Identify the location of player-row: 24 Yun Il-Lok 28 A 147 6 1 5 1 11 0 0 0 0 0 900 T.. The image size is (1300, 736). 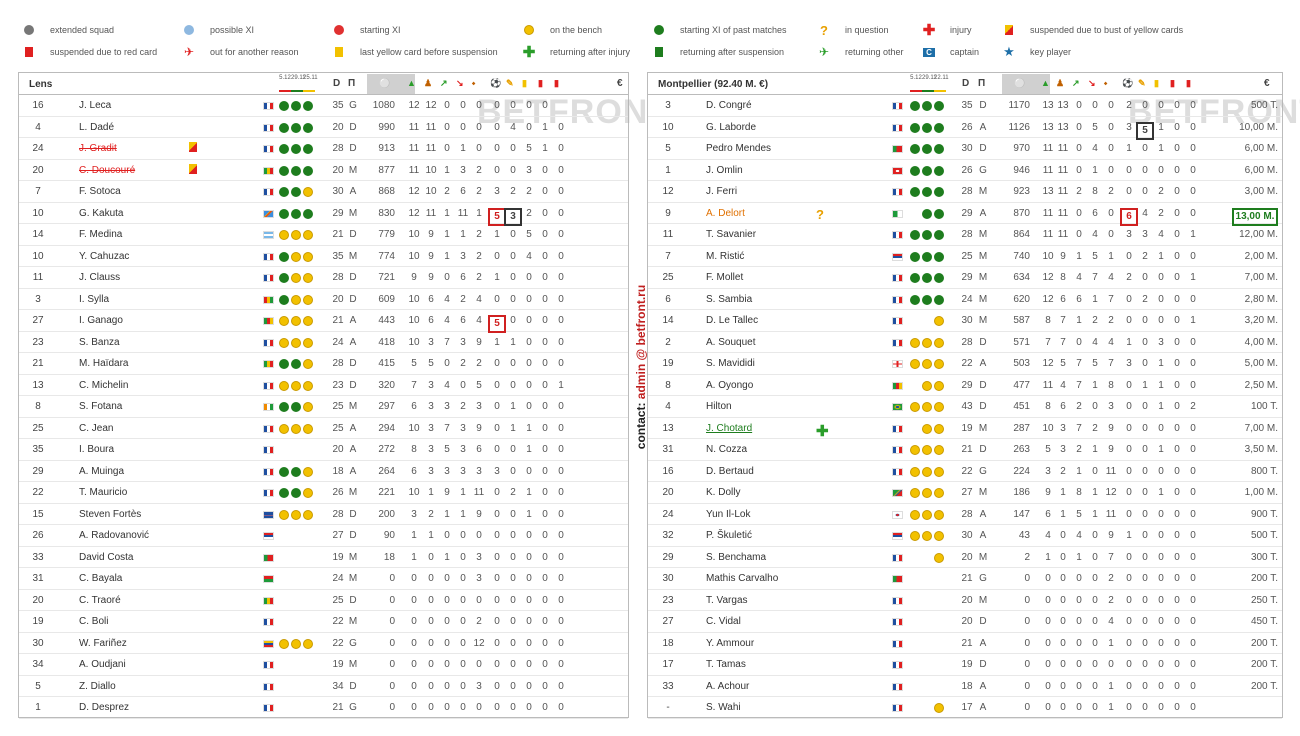
(965, 514).